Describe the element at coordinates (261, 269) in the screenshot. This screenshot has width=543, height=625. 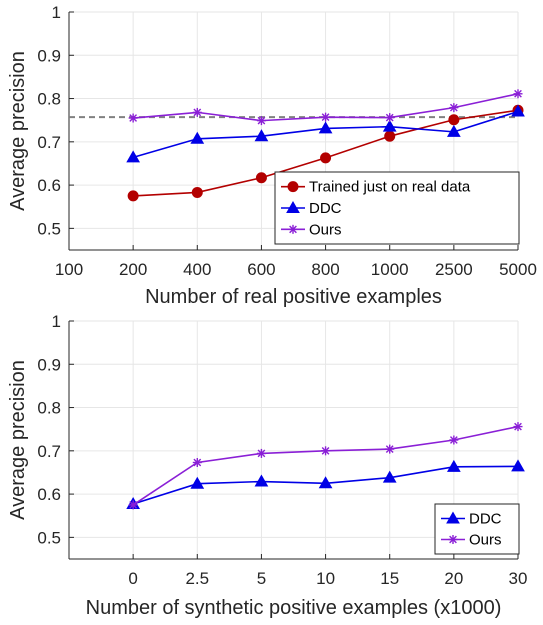
I see `x-tick-label: 600` at that location.